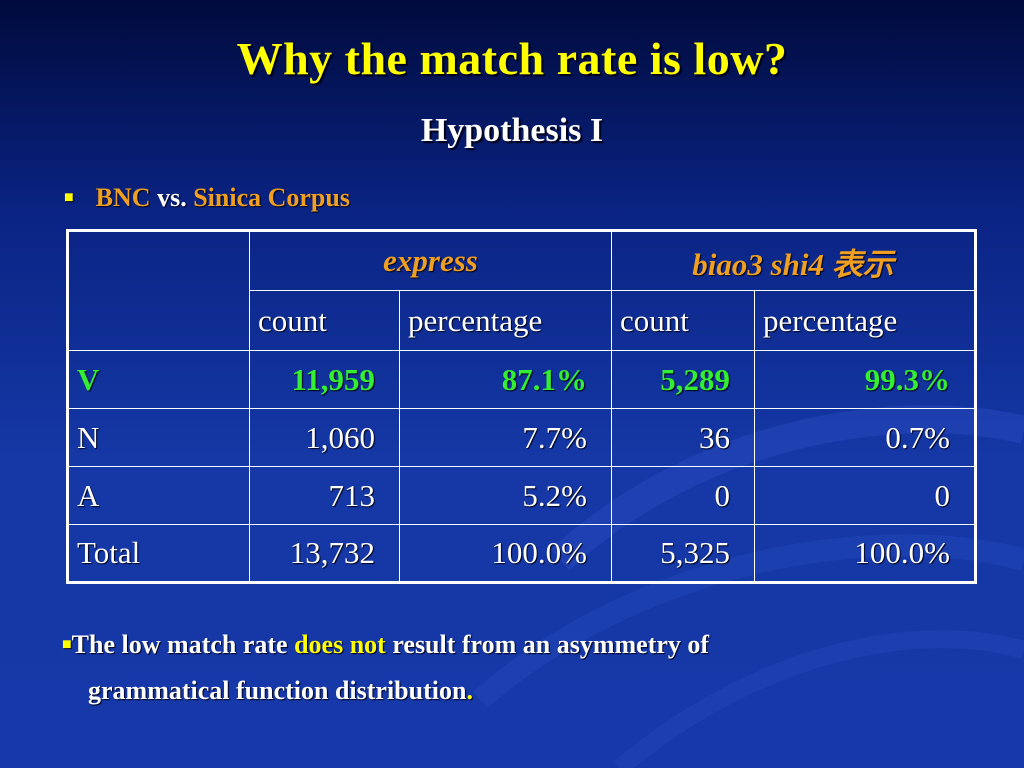 The width and height of the screenshot is (1024, 768). I want to click on conclusion-text-pre: The low match rate, so click(183, 644).